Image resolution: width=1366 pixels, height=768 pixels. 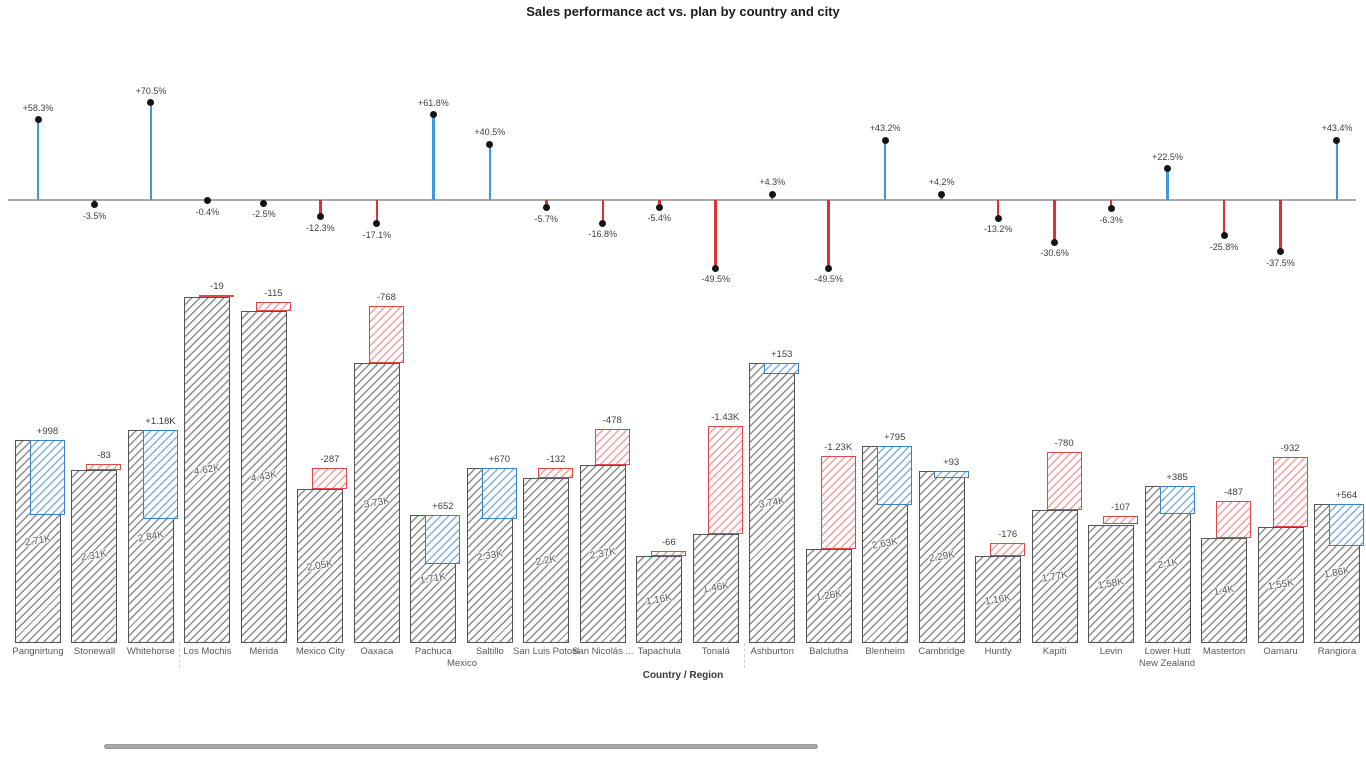 What do you see at coordinates (659, 651) in the screenshot?
I see `city-label: Tapachula` at bounding box center [659, 651].